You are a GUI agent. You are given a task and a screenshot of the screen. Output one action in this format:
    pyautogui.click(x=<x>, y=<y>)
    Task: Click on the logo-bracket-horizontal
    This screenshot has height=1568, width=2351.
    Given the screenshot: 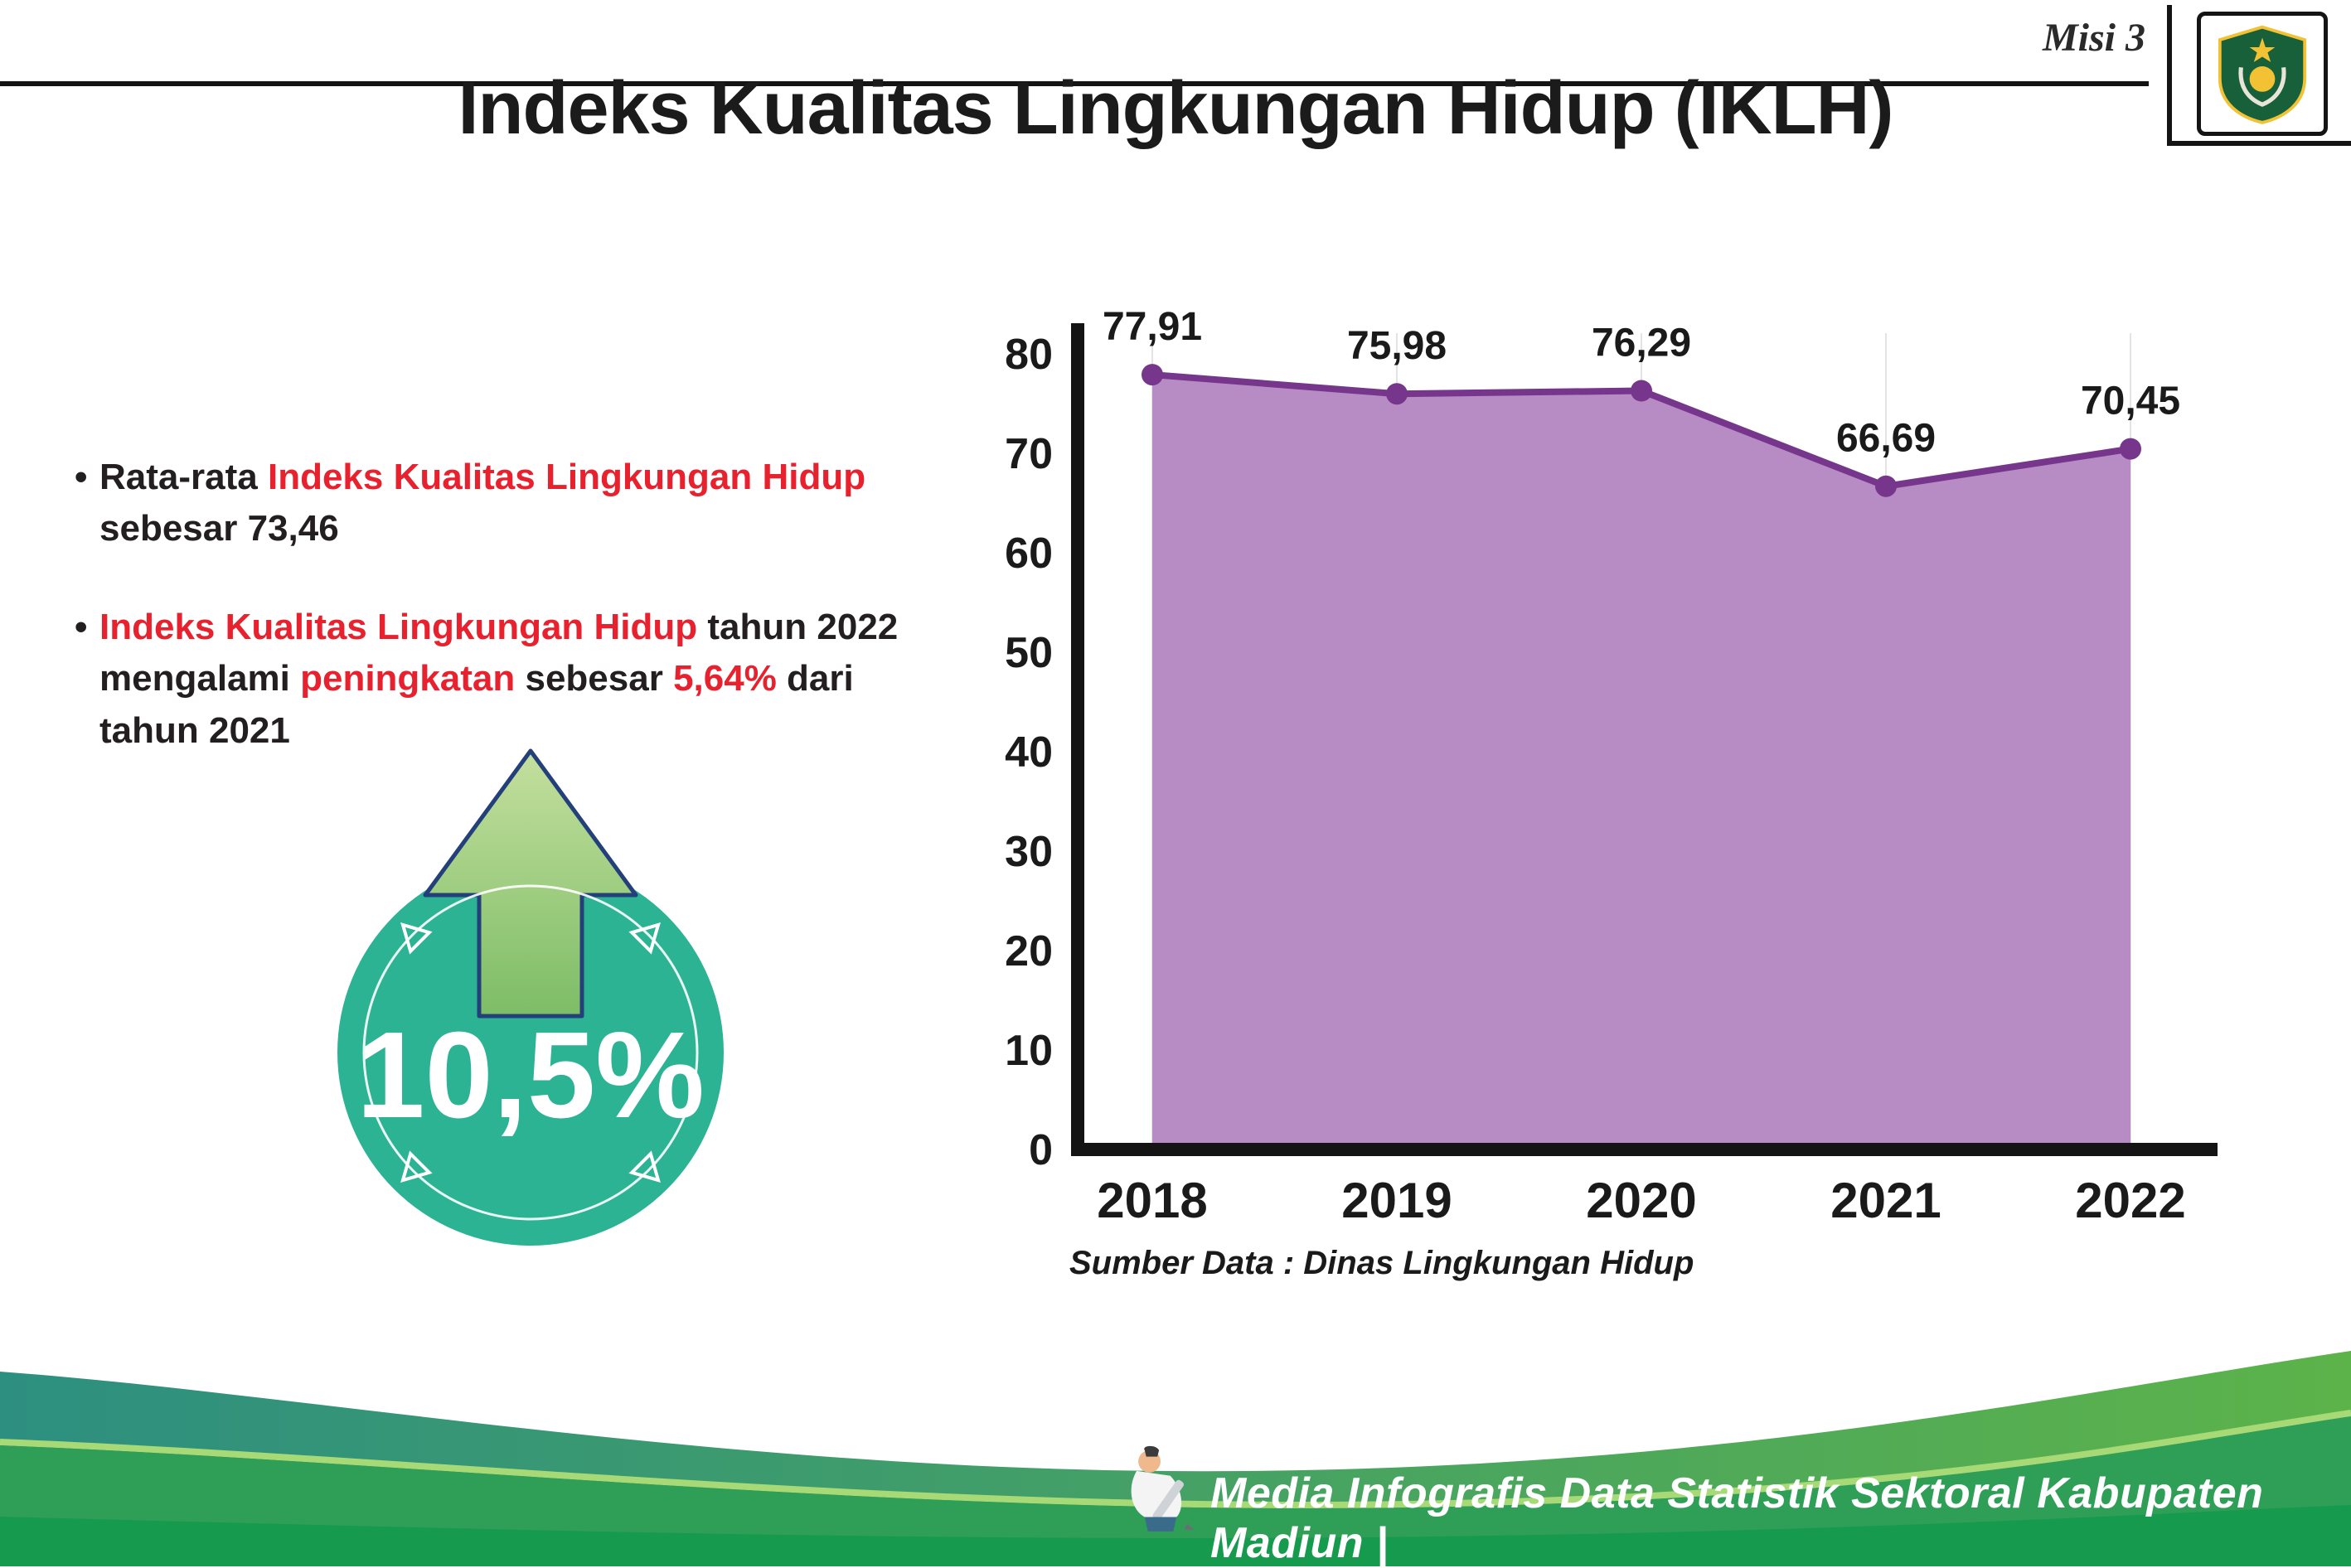 What is the action you would take?
    pyautogui.click(x=2259, y=143)
    